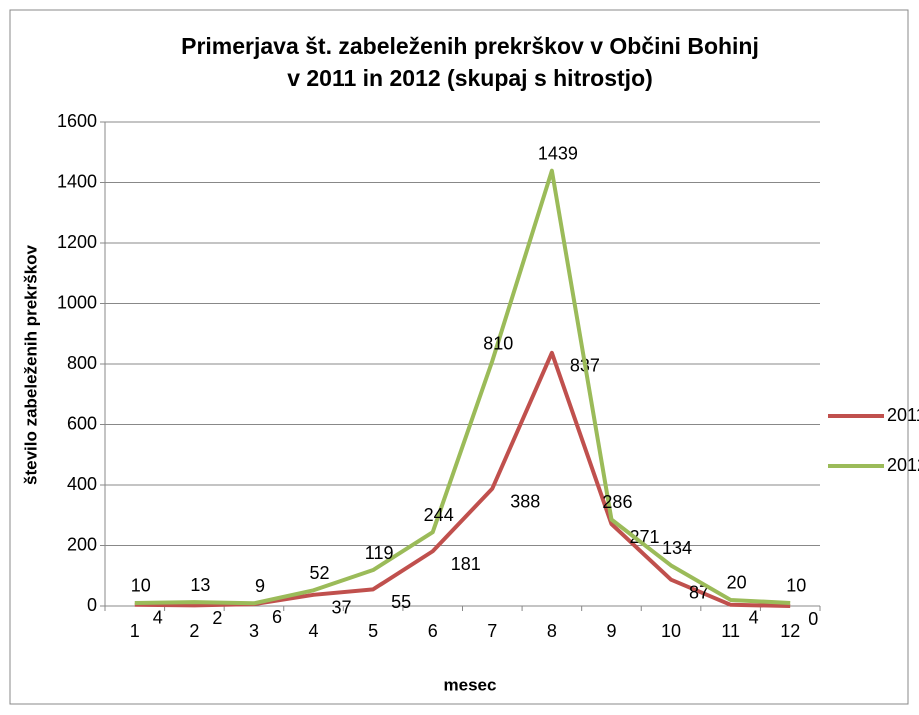 This screenshot has height=715, width=919. I want to click on x-axis-title: mesec, so click(470, 684).